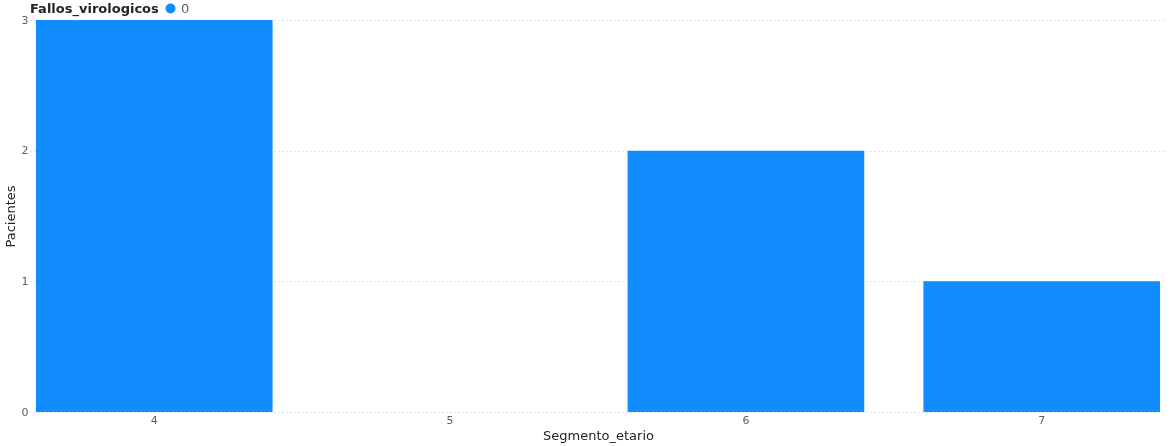  What do you see at coordinates (598, 435) in the screenshot?
I see `x-axis-title: Segmento_etario` at bounding box center [598, 435].